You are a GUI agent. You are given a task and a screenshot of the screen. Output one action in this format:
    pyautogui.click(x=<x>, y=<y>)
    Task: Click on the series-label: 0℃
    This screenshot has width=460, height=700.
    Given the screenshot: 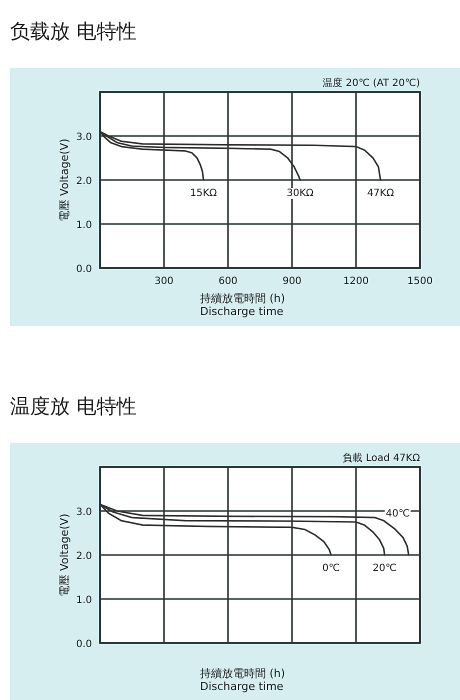 What is the action you would take?
    pyautogui.click(x=331, y=568)
    